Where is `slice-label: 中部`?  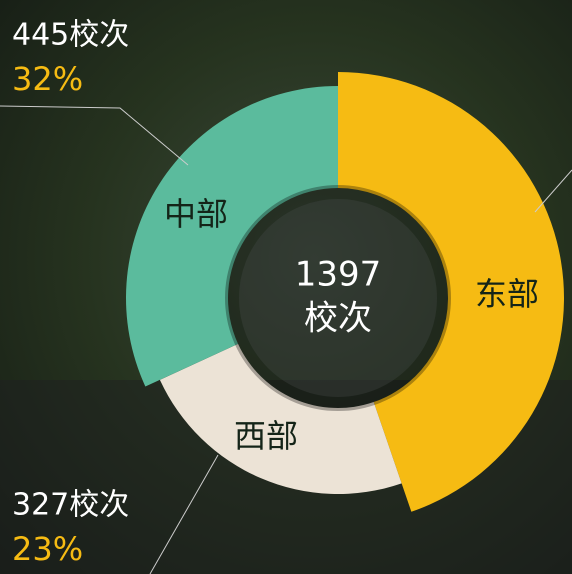 slice-label: 中部 is located at coordinates (196, 214).